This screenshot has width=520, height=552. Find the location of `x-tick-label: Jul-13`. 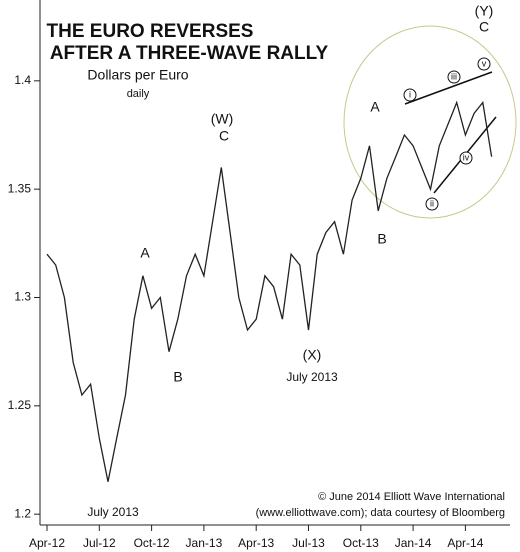

x-tick-label: Jul-13 is located at coordinates (308, 543).